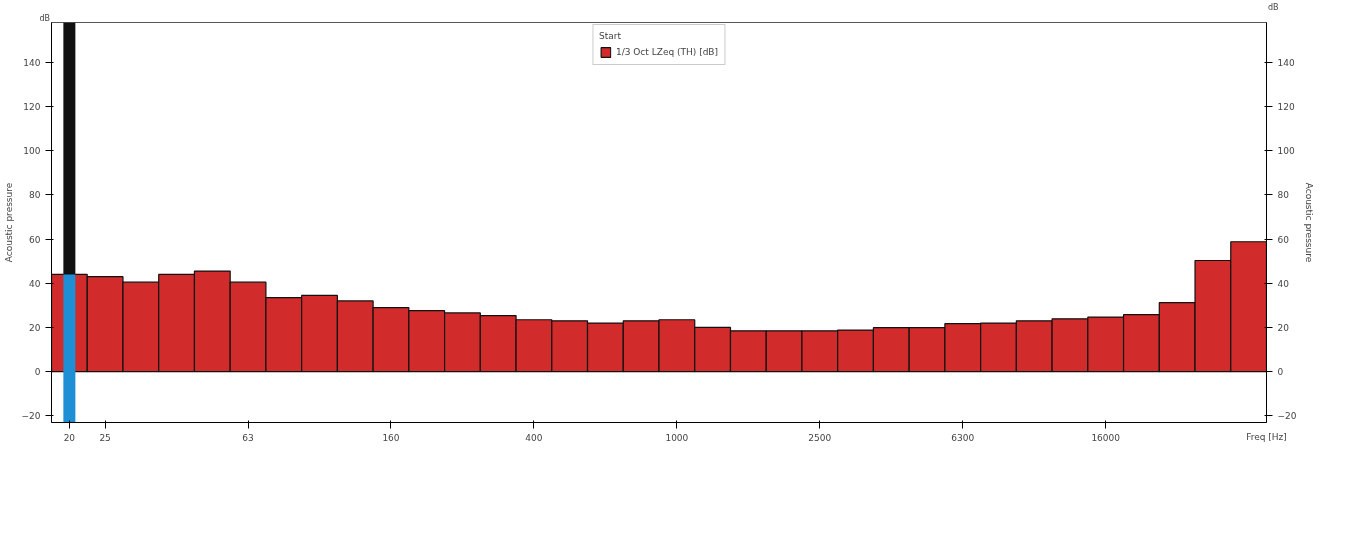 The width and height of the screenshot is (1370, 551). What do you see at coordinates (677, 437) in the screenshot?
I see `x-tick-label: 1000` at bounding box center [677, 437].